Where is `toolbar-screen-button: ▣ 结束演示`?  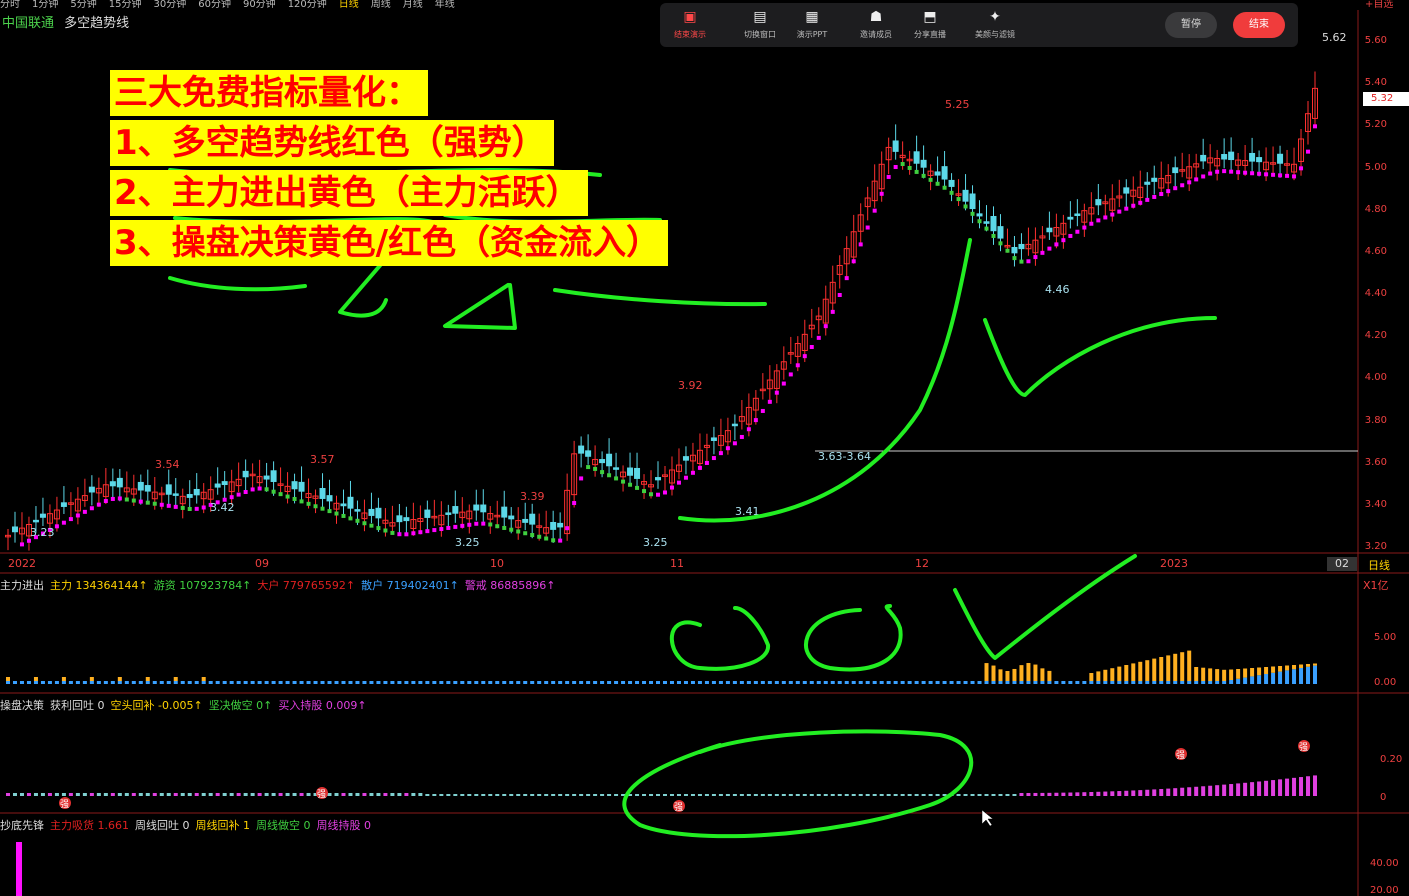
toolbar-screen-button: ▣ 结束演示 is located at coordinates (690, 24).